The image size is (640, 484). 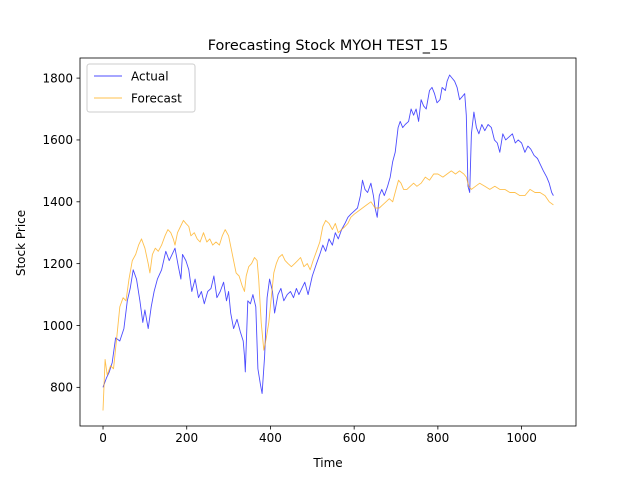 I want to click on x-tick-label: 600, so click(x=354, y=438).